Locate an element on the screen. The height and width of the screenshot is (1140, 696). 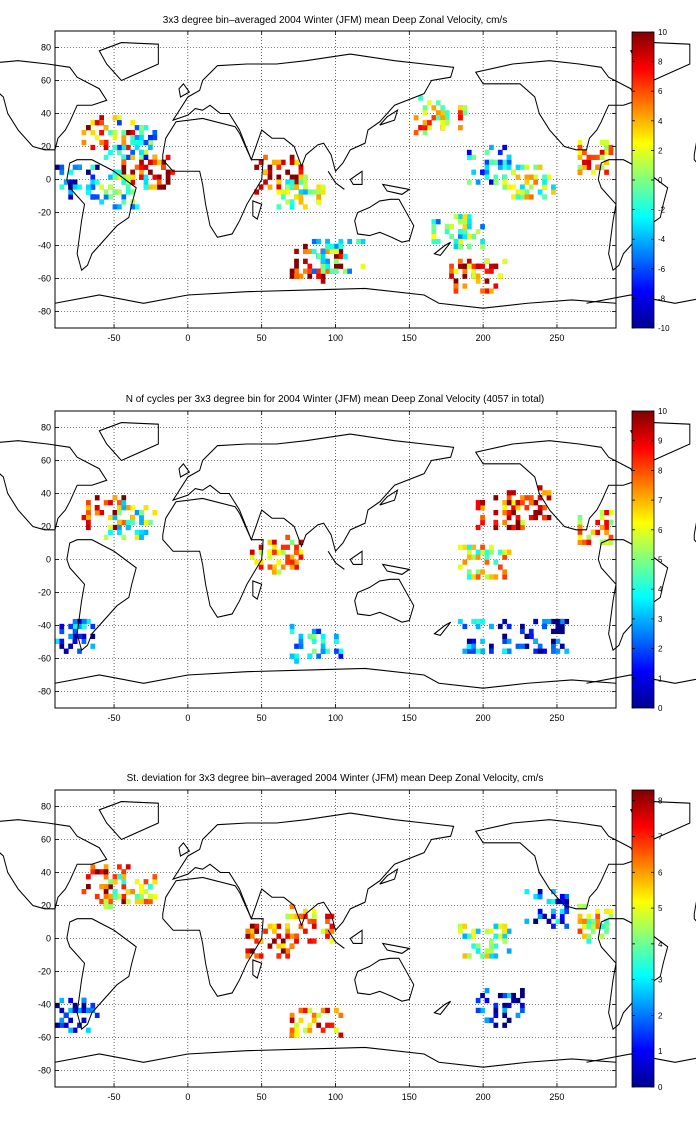
y-tick-label: 0 is located at coordinates (48, 560).